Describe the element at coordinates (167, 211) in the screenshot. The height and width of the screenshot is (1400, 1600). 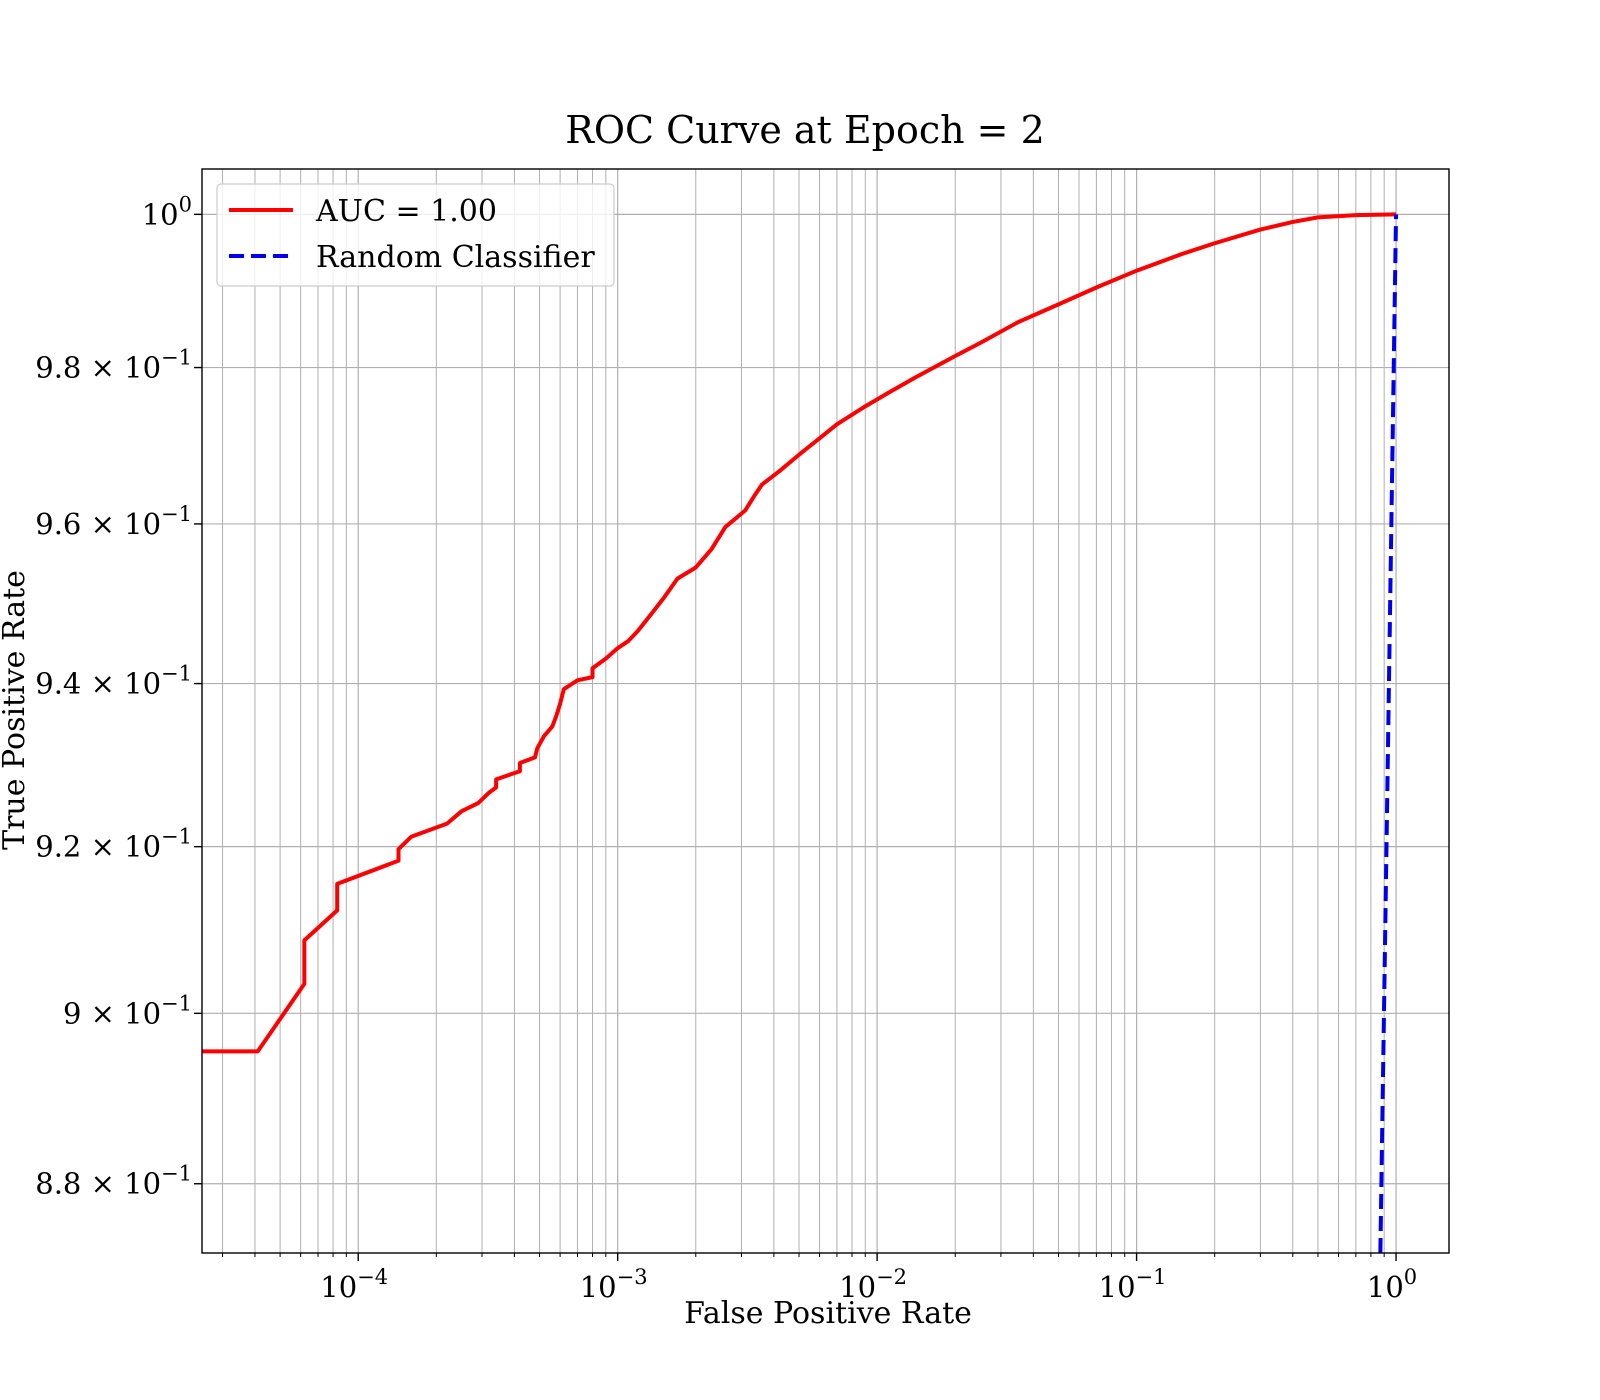
I see `y-tick-label: 100` at that location.